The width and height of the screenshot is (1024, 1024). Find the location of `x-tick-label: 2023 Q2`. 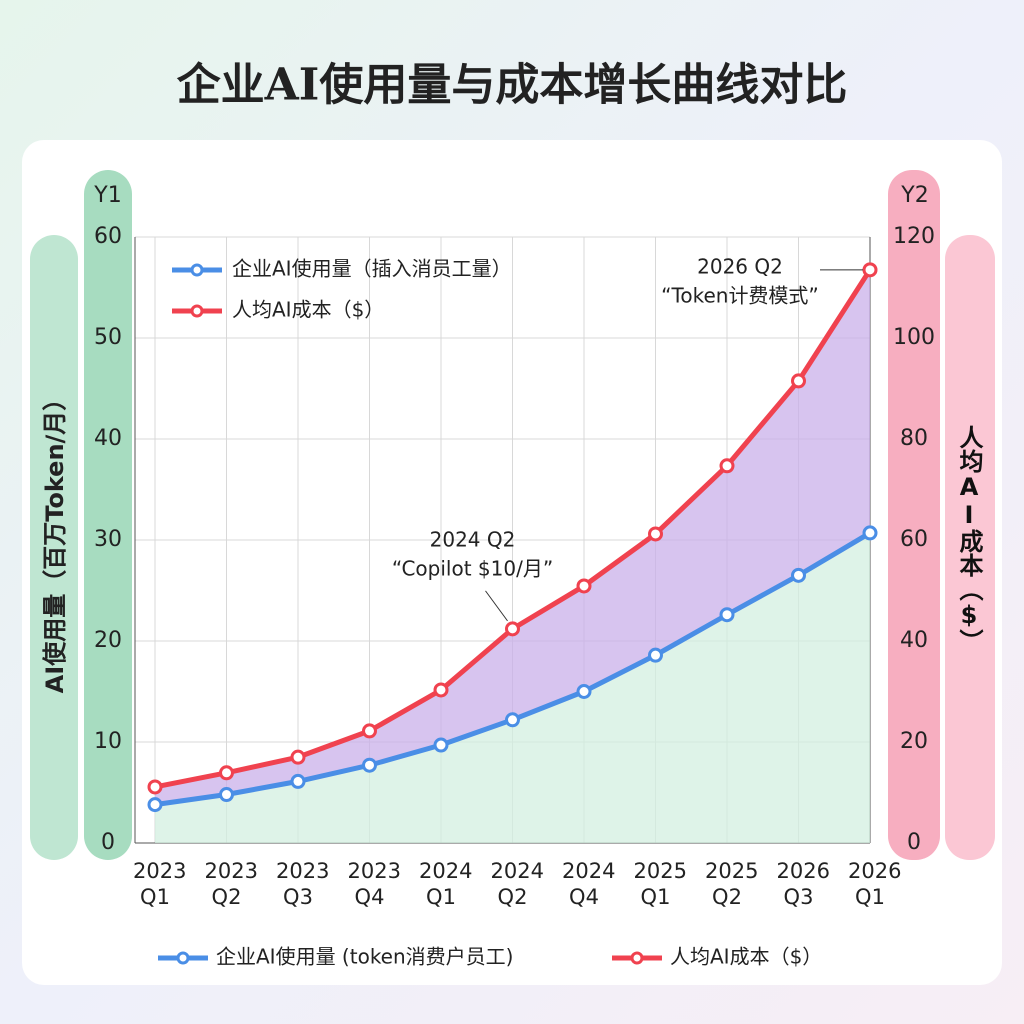

x-tick-label: 2023 Q2 is located at coordinates (231, 884).